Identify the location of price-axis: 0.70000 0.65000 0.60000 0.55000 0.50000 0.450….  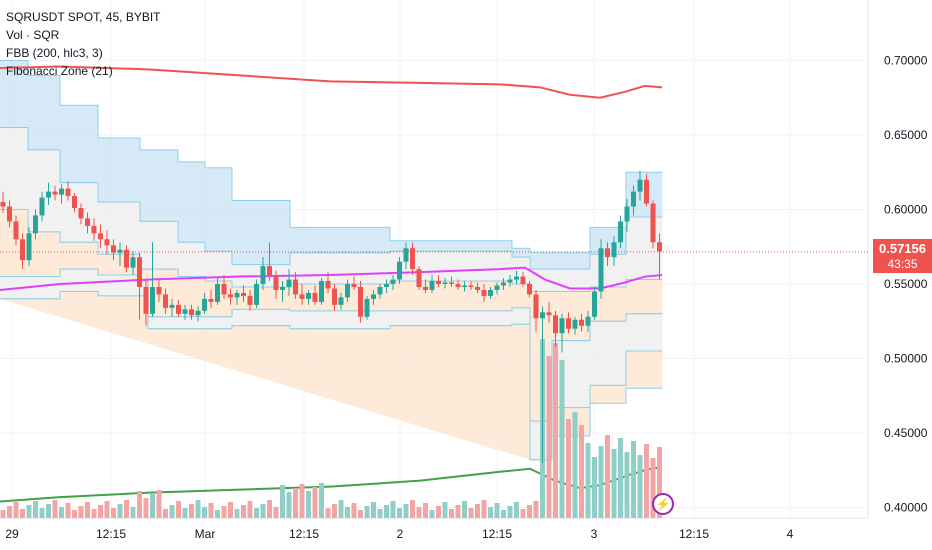
(906, 284).